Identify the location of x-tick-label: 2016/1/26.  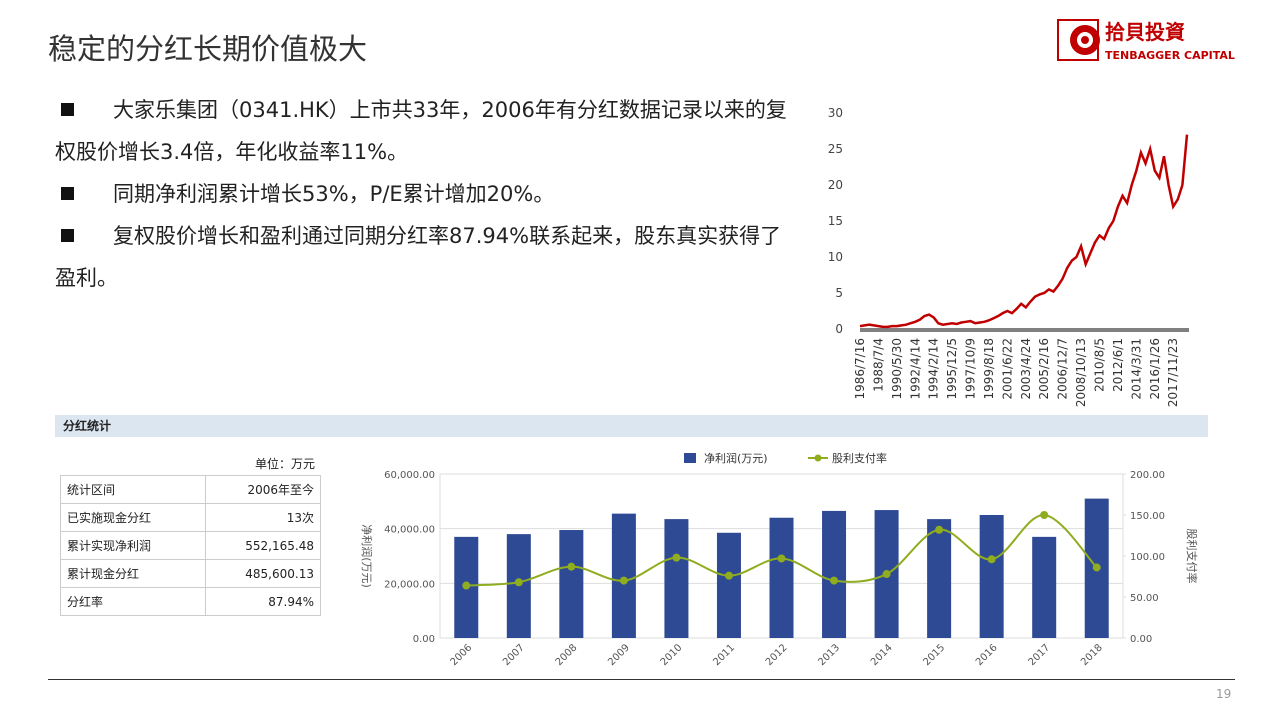
(1155, 369).